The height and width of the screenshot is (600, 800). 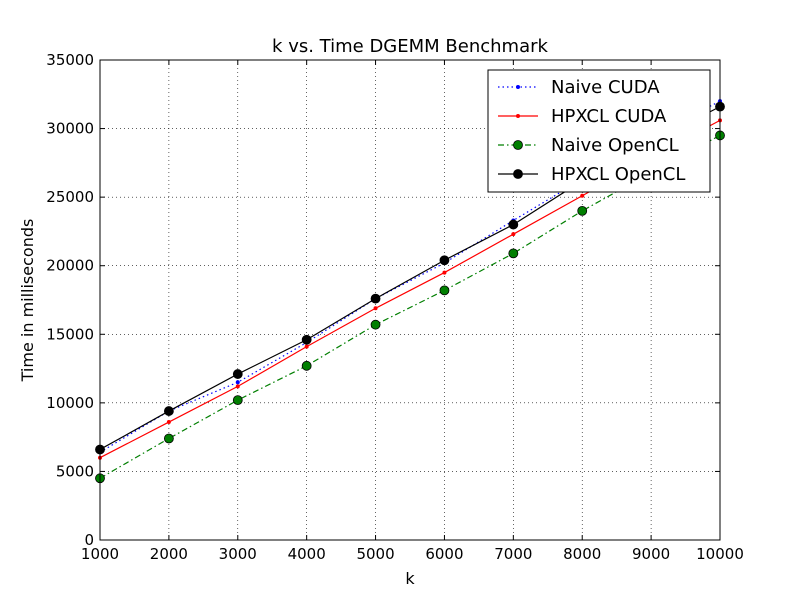 What do you see at coordinates (582, 554) in the screenshot?
I see `x-tick-label: 8000` at bounding box center [582, 554].